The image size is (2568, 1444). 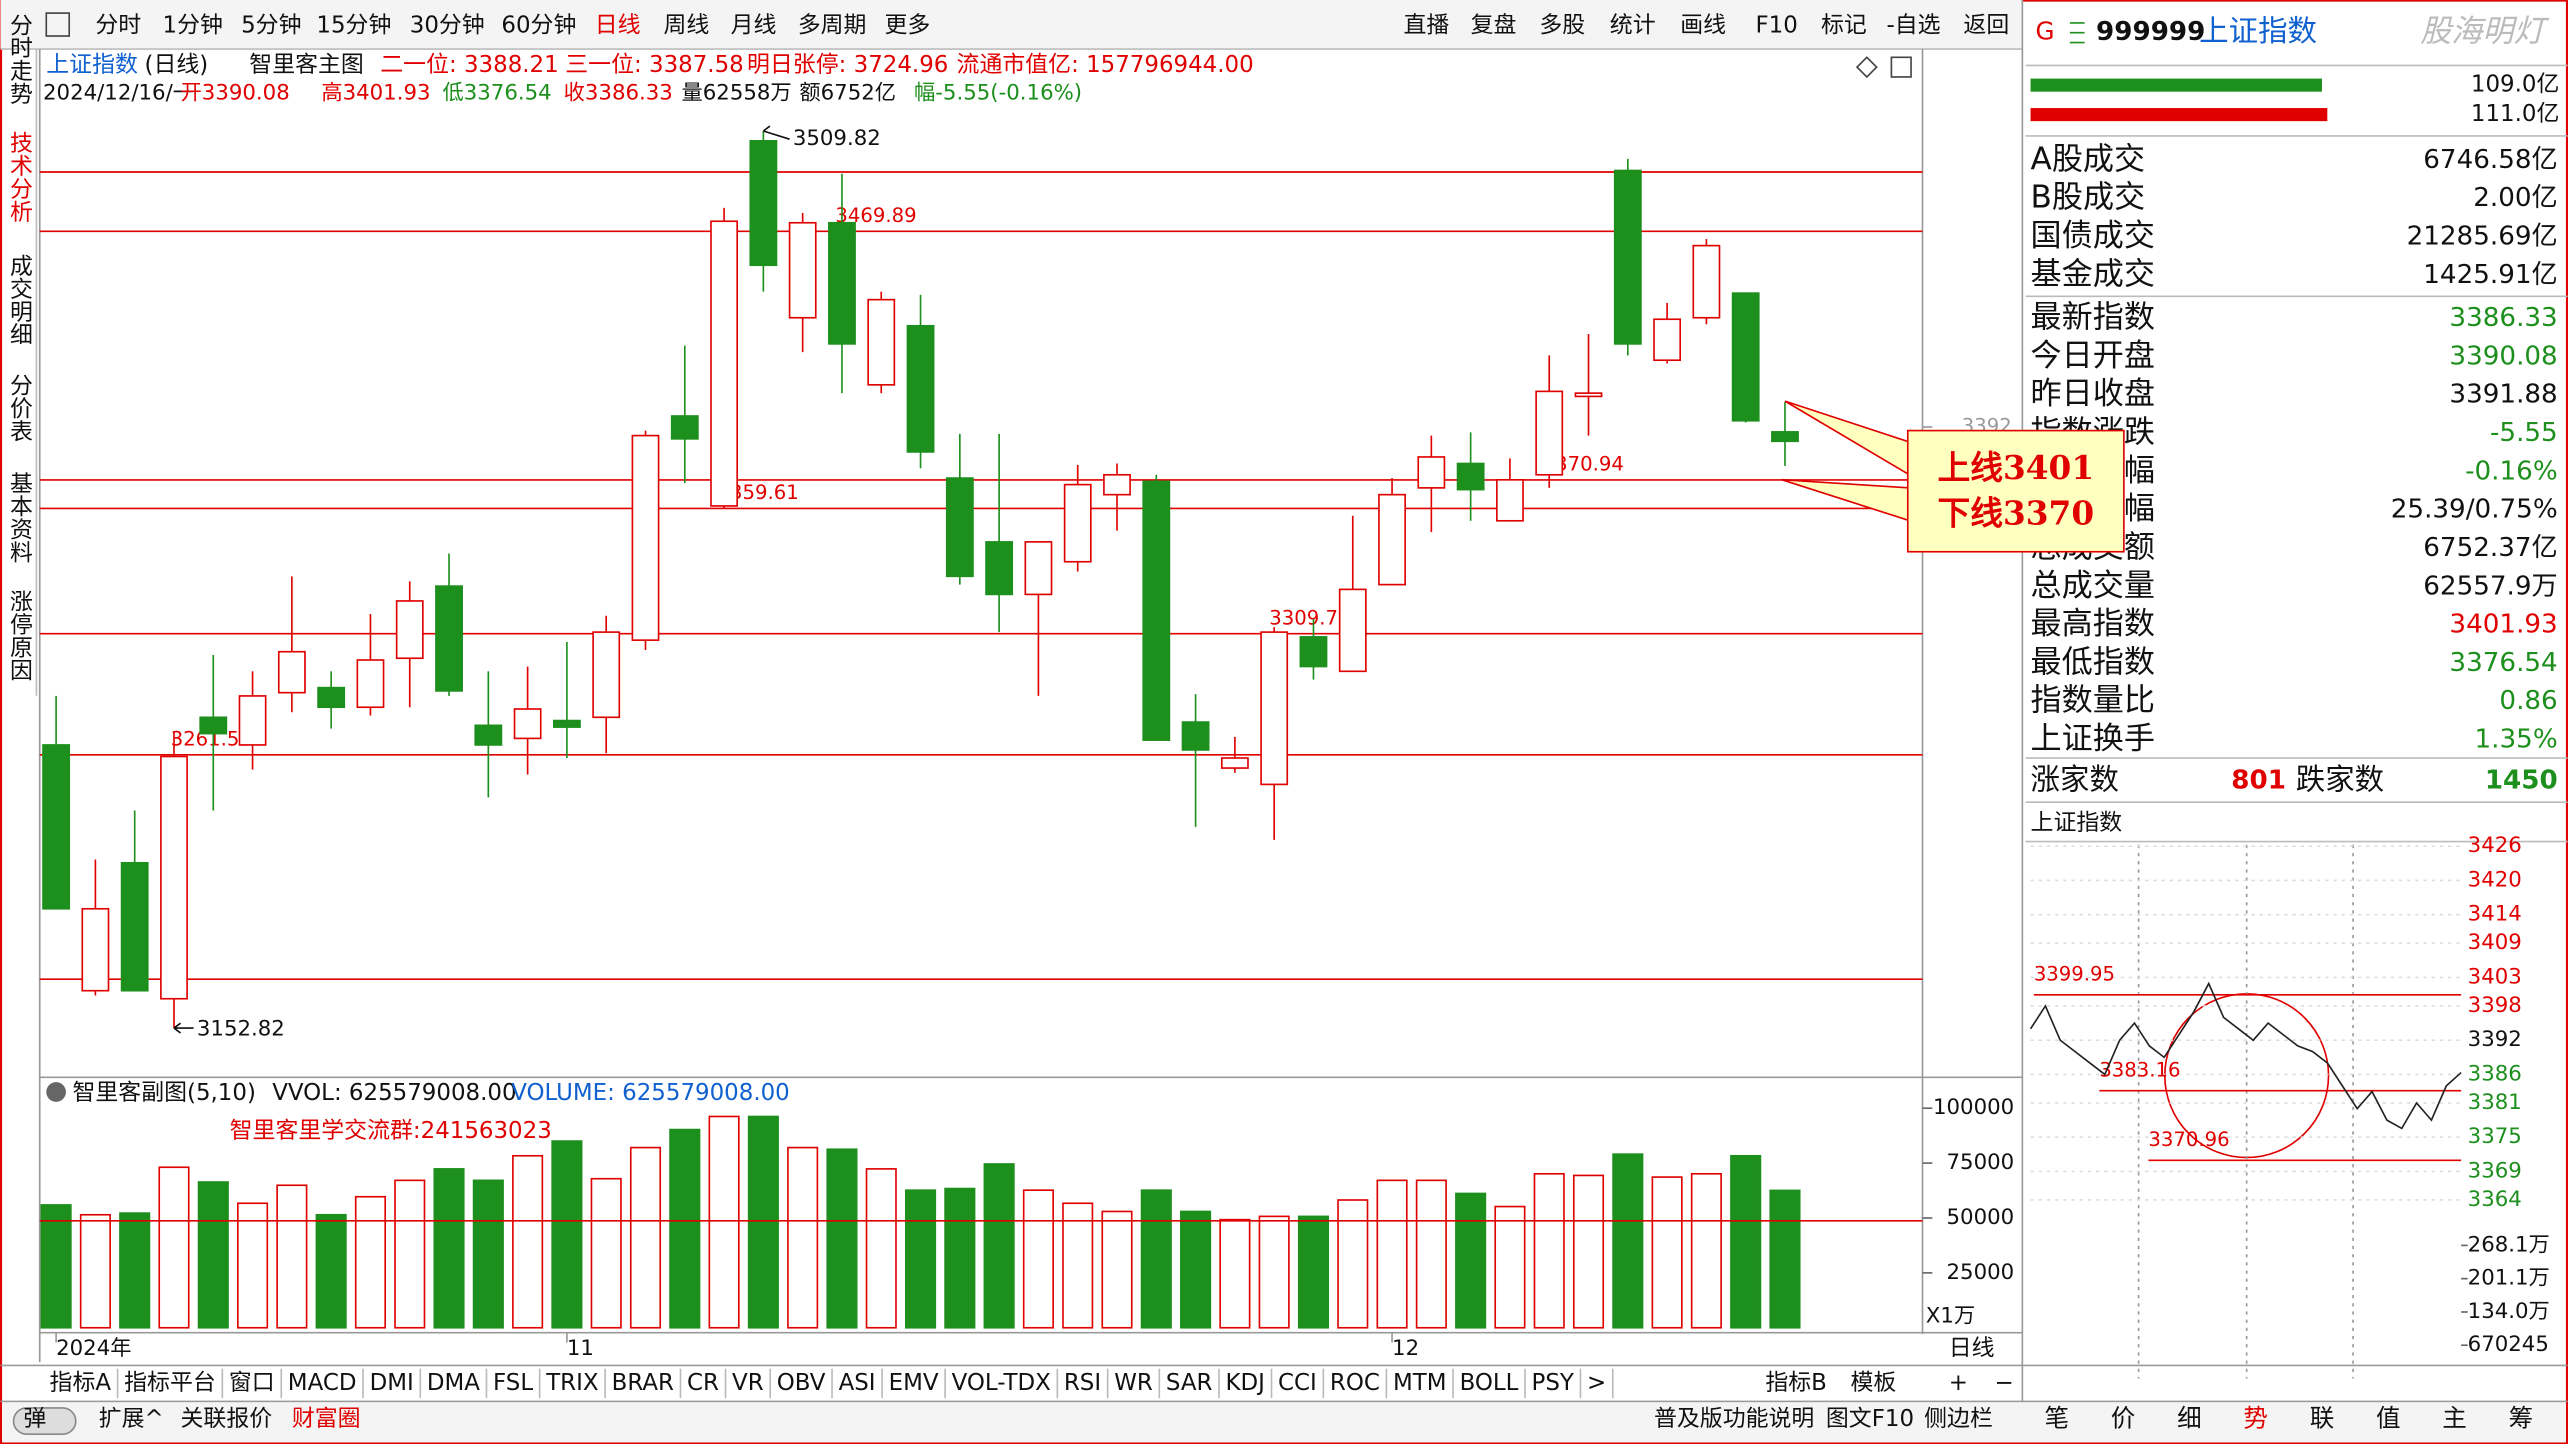 What do you see at coordinates (1245, 1383) in the screenshot?
I see `indicator-tab: KDJ` at bounding box center [1245, 1383].